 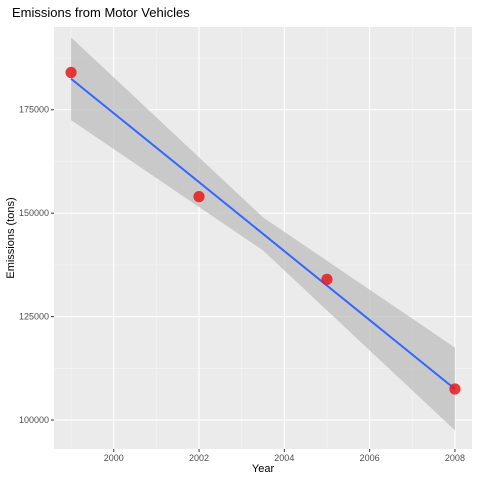 I want to click on chart-title: Emissions from Motor Vehicles, so click(x=101, y=12).